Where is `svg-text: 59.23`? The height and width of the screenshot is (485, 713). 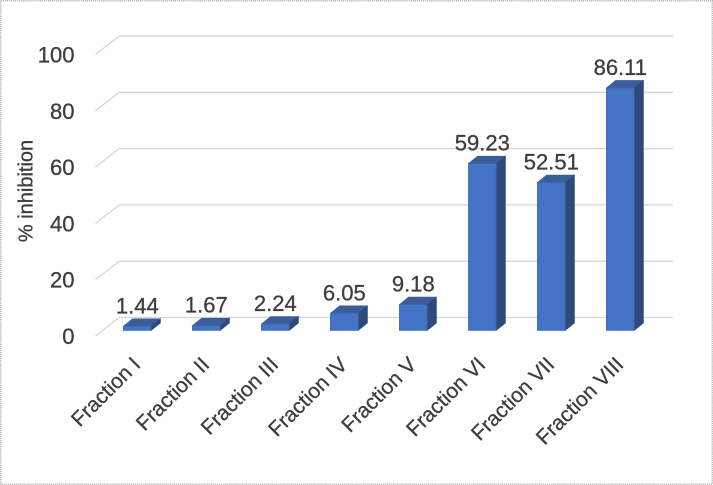 svg-text: 59.23 is located at coordinates (482, 143).